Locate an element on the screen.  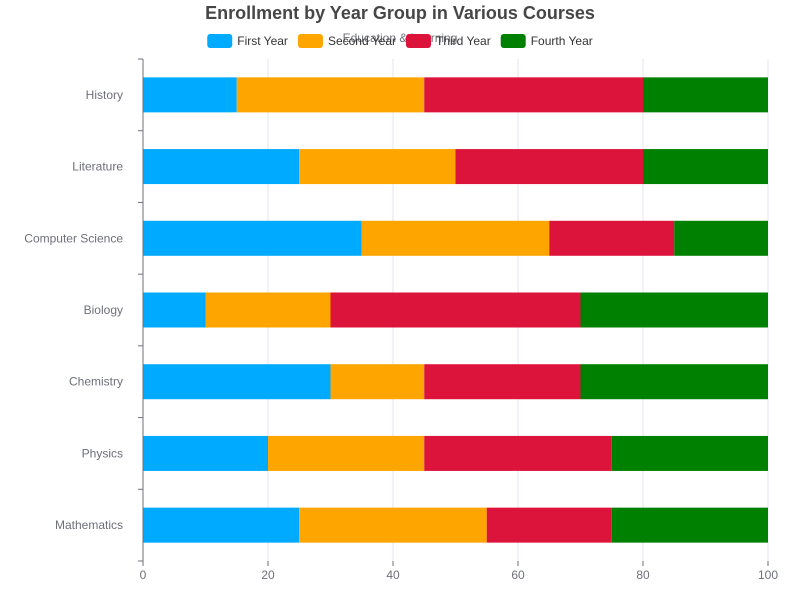
y-tick-label: Computer Science is located at coordinates (73, 238).